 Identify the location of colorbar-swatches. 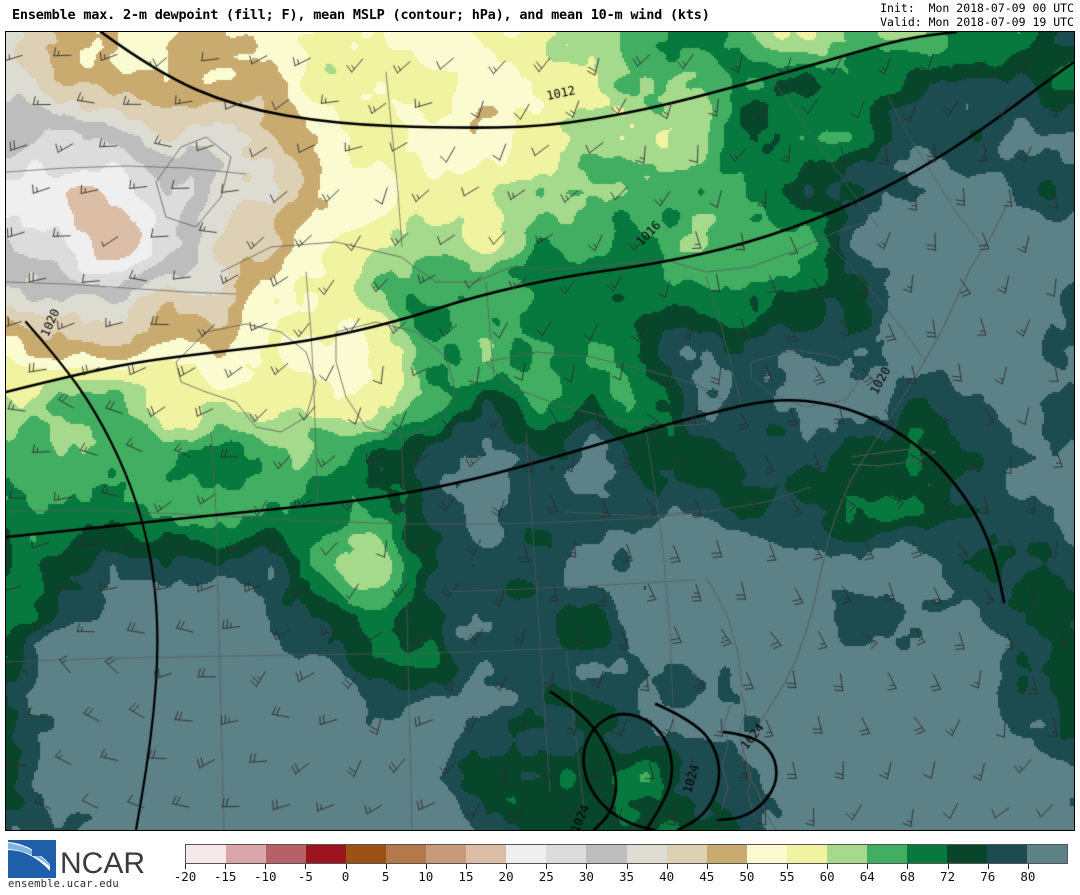
(626, 854).